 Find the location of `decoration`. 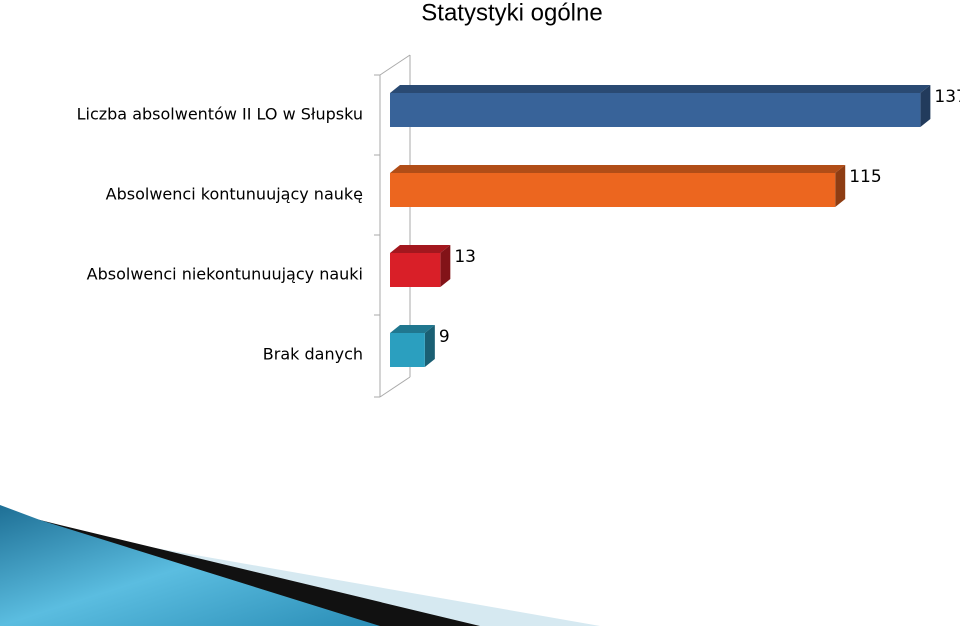

decoration is located at coordinates (300, 565).